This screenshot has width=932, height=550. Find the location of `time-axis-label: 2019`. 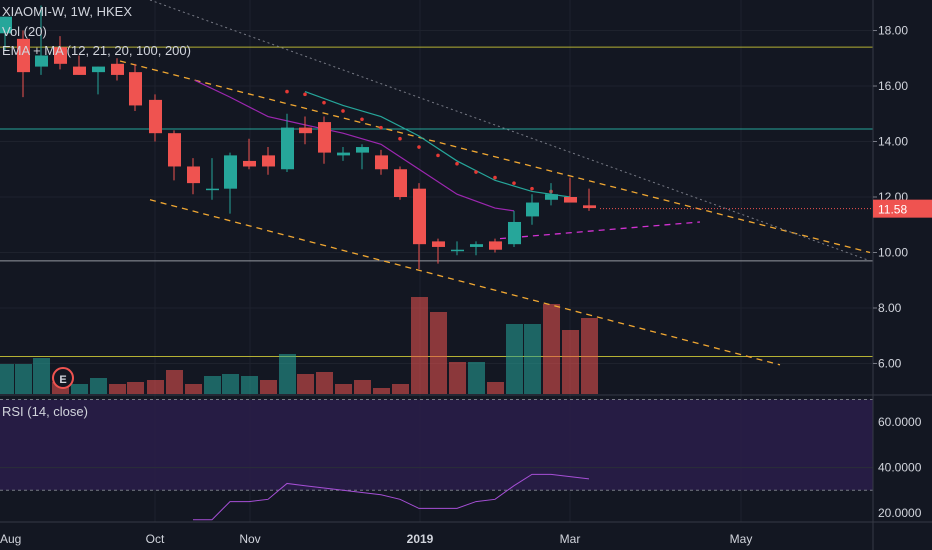

time-axis-label: 2019 is located at coordinates (420, 539).